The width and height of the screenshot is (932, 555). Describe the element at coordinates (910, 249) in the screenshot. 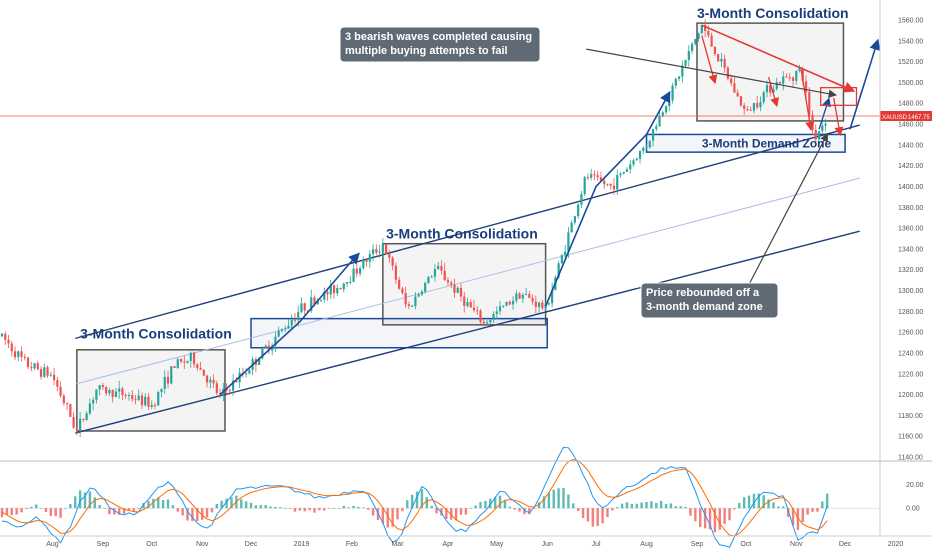

I see `price-tick-label: 1340.00` at that location.